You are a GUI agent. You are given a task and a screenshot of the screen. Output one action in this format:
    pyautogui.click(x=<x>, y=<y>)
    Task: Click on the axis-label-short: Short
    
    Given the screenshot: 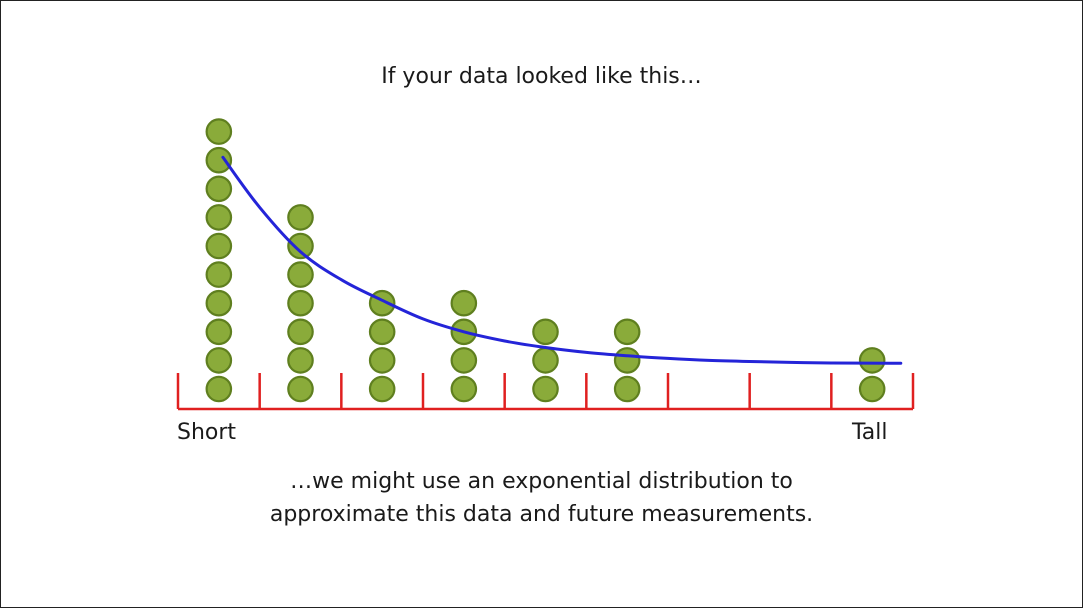 What is the action you would take?
    pyautogui.click(x=207, y=432)
    